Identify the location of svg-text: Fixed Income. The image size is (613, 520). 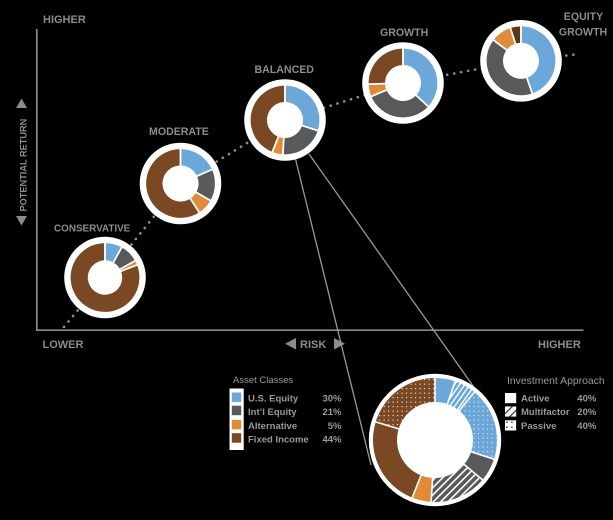
(278, 439).